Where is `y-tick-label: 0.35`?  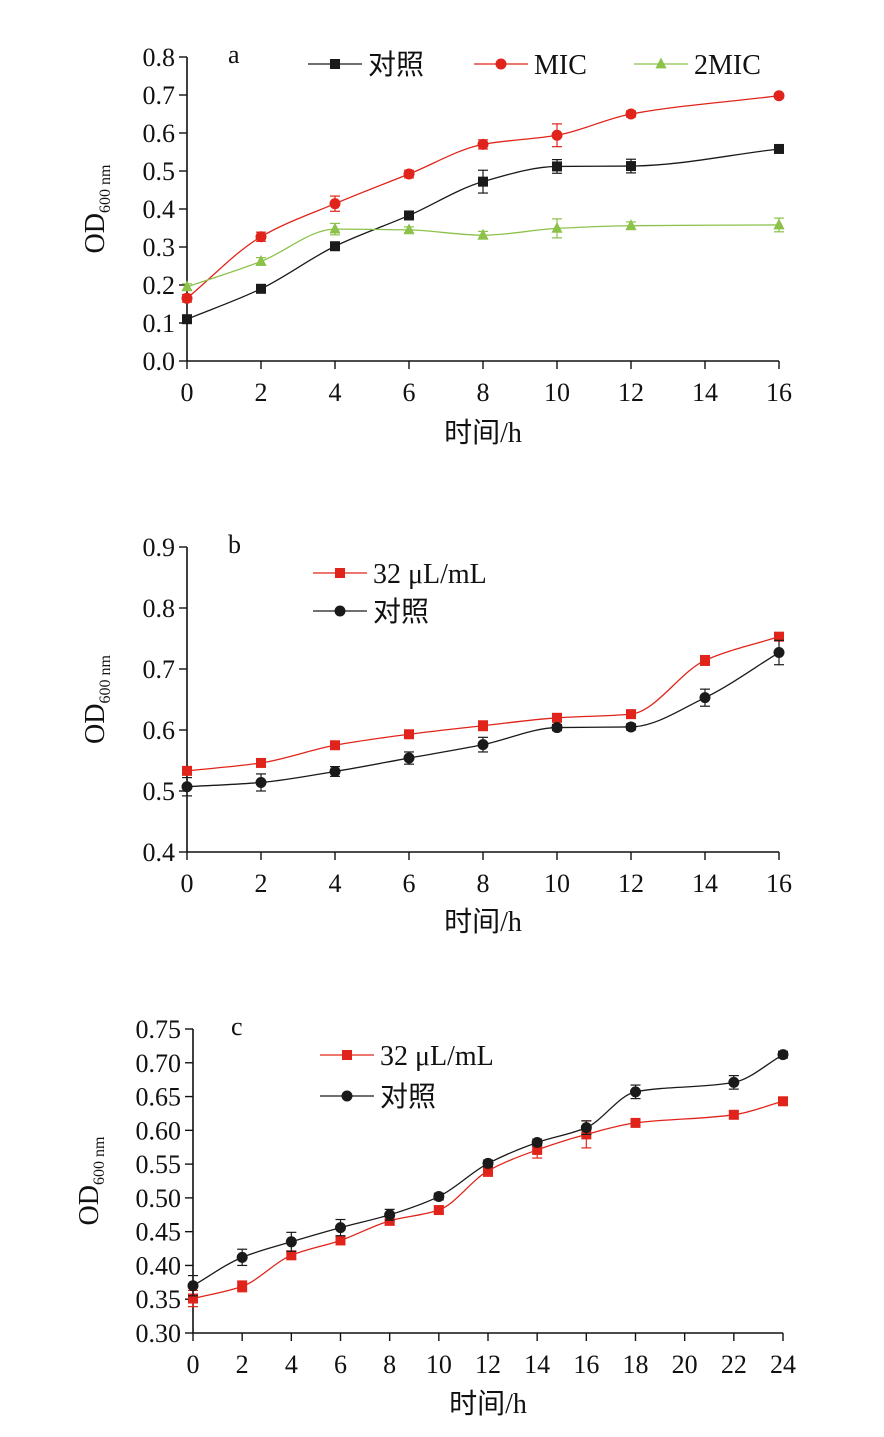
y-tick-label: 0.35 is located at coordinates (159, 1299).